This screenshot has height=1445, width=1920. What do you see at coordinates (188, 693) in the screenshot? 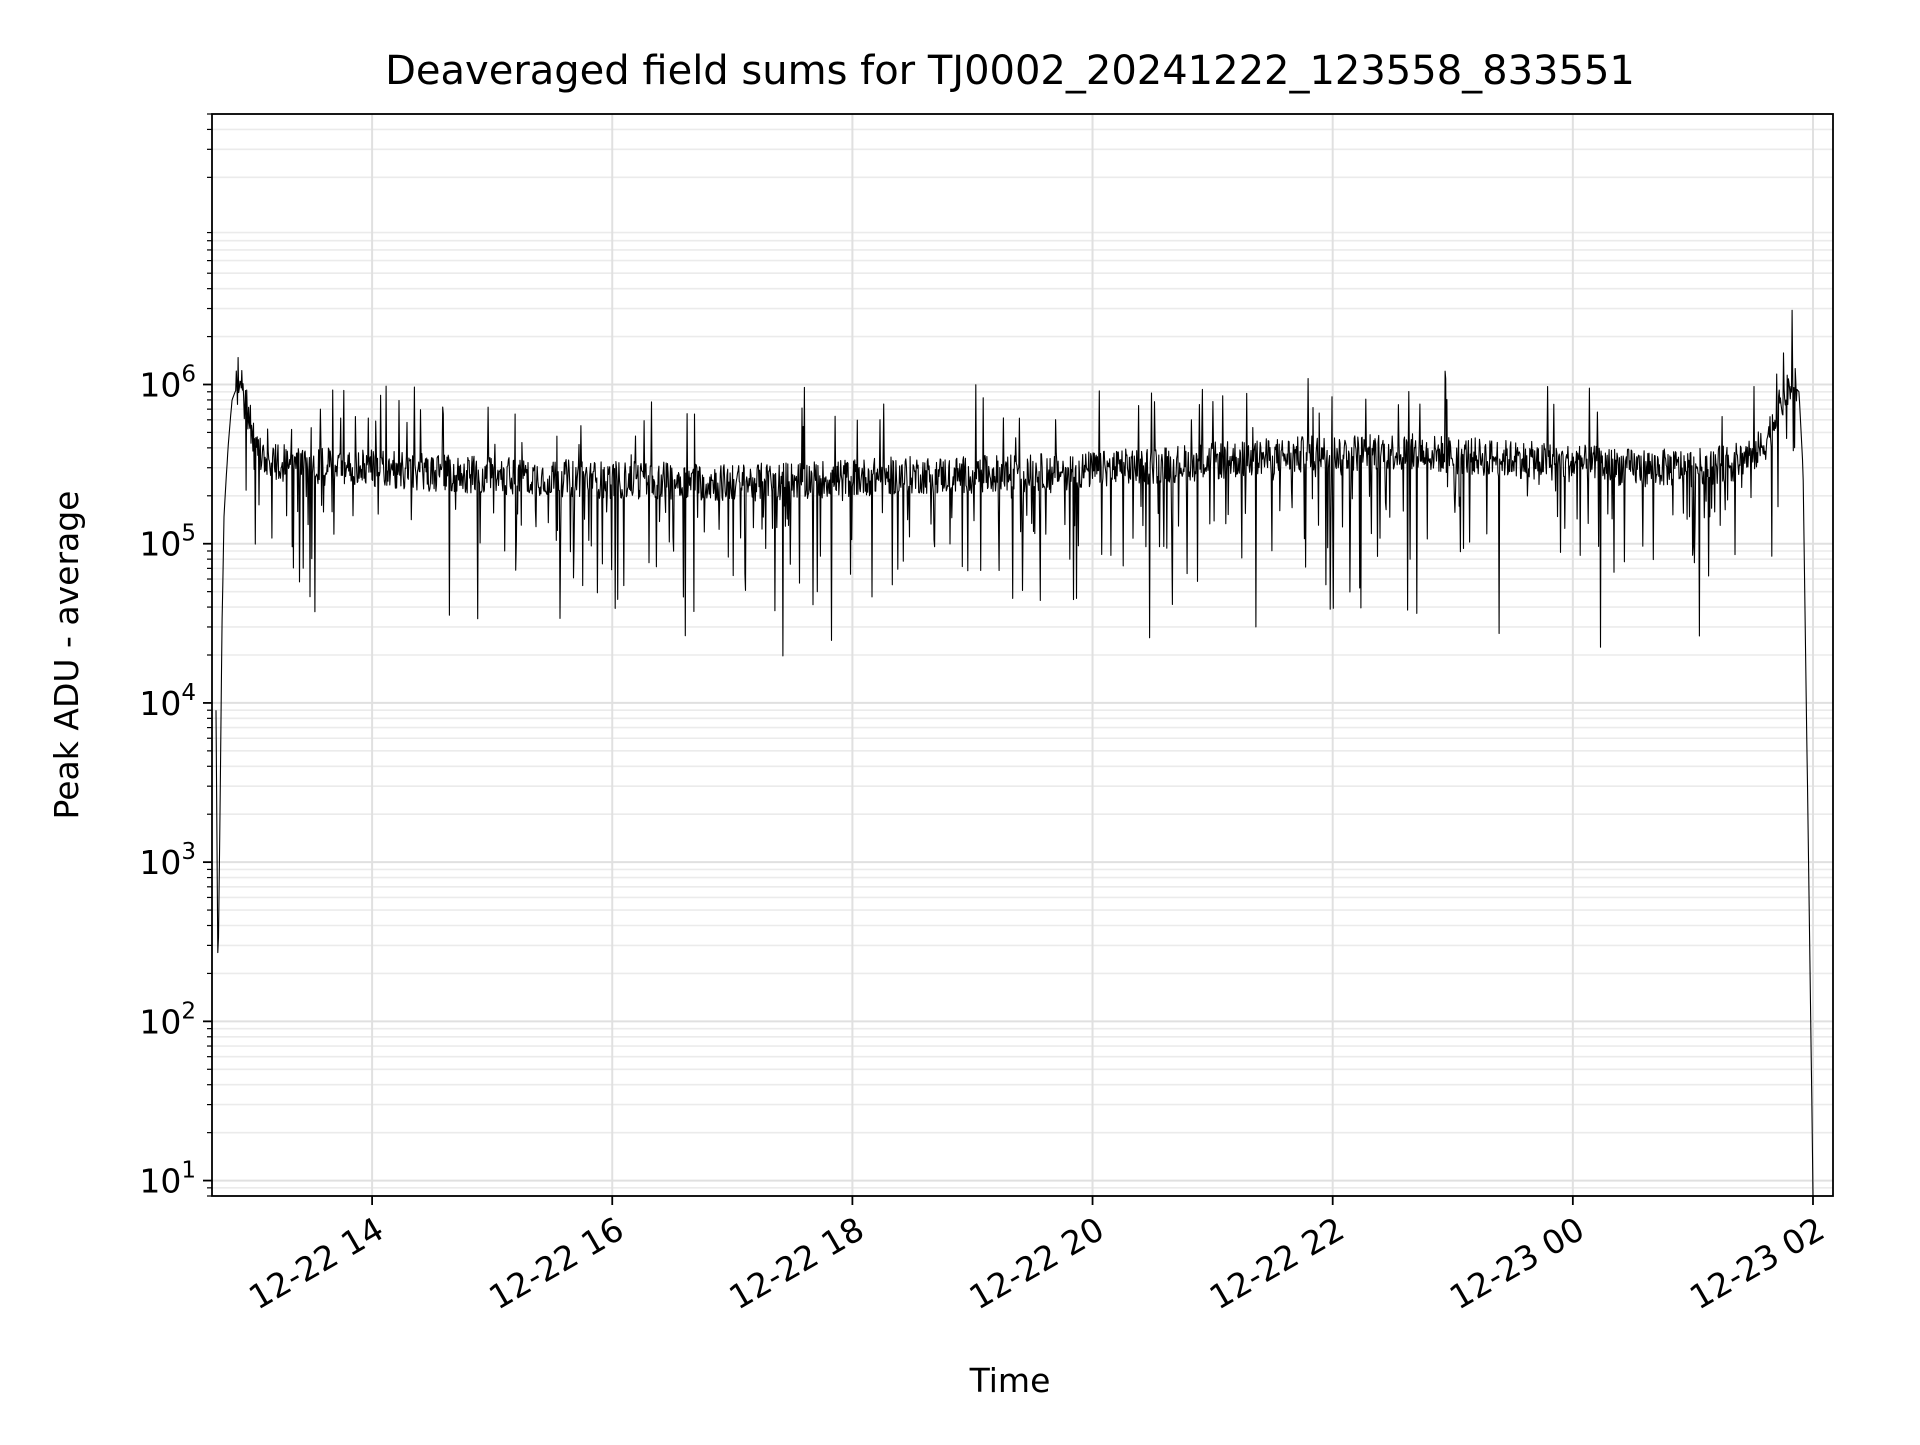
I see `y-tick-exponent: 4` at bounding box center [188, 693].